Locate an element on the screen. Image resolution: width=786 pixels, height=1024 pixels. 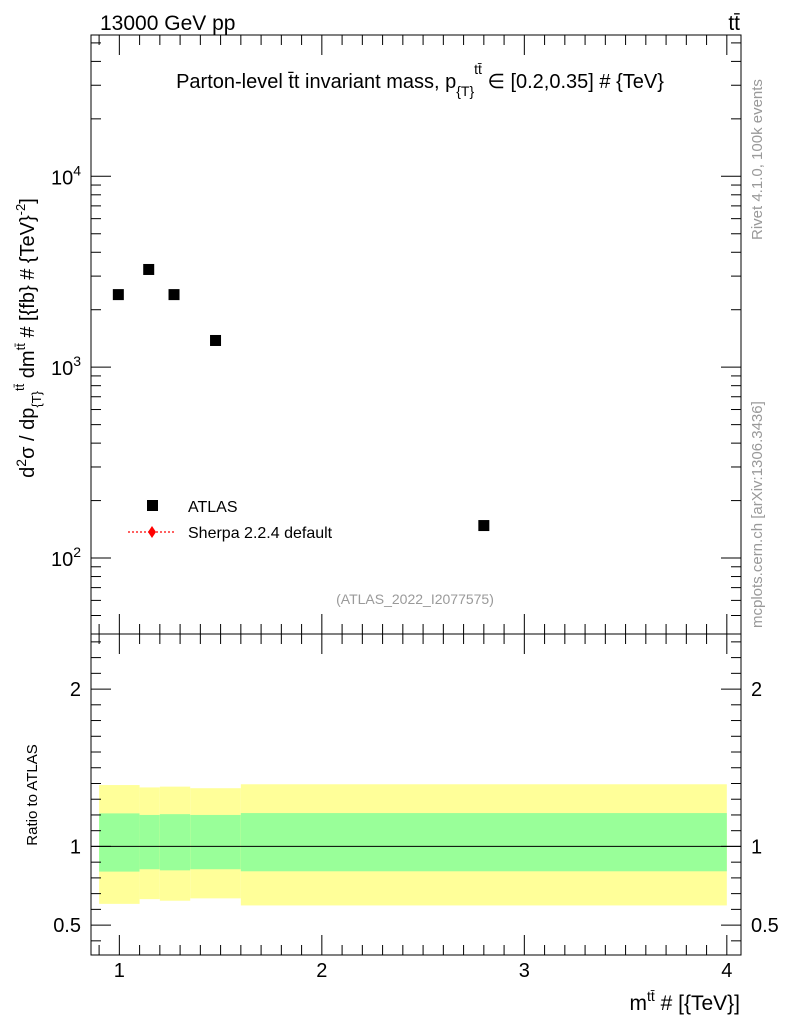
analysis-watermark: (ATLAS_2022_I2077575) is located at coordinates (415, 599).